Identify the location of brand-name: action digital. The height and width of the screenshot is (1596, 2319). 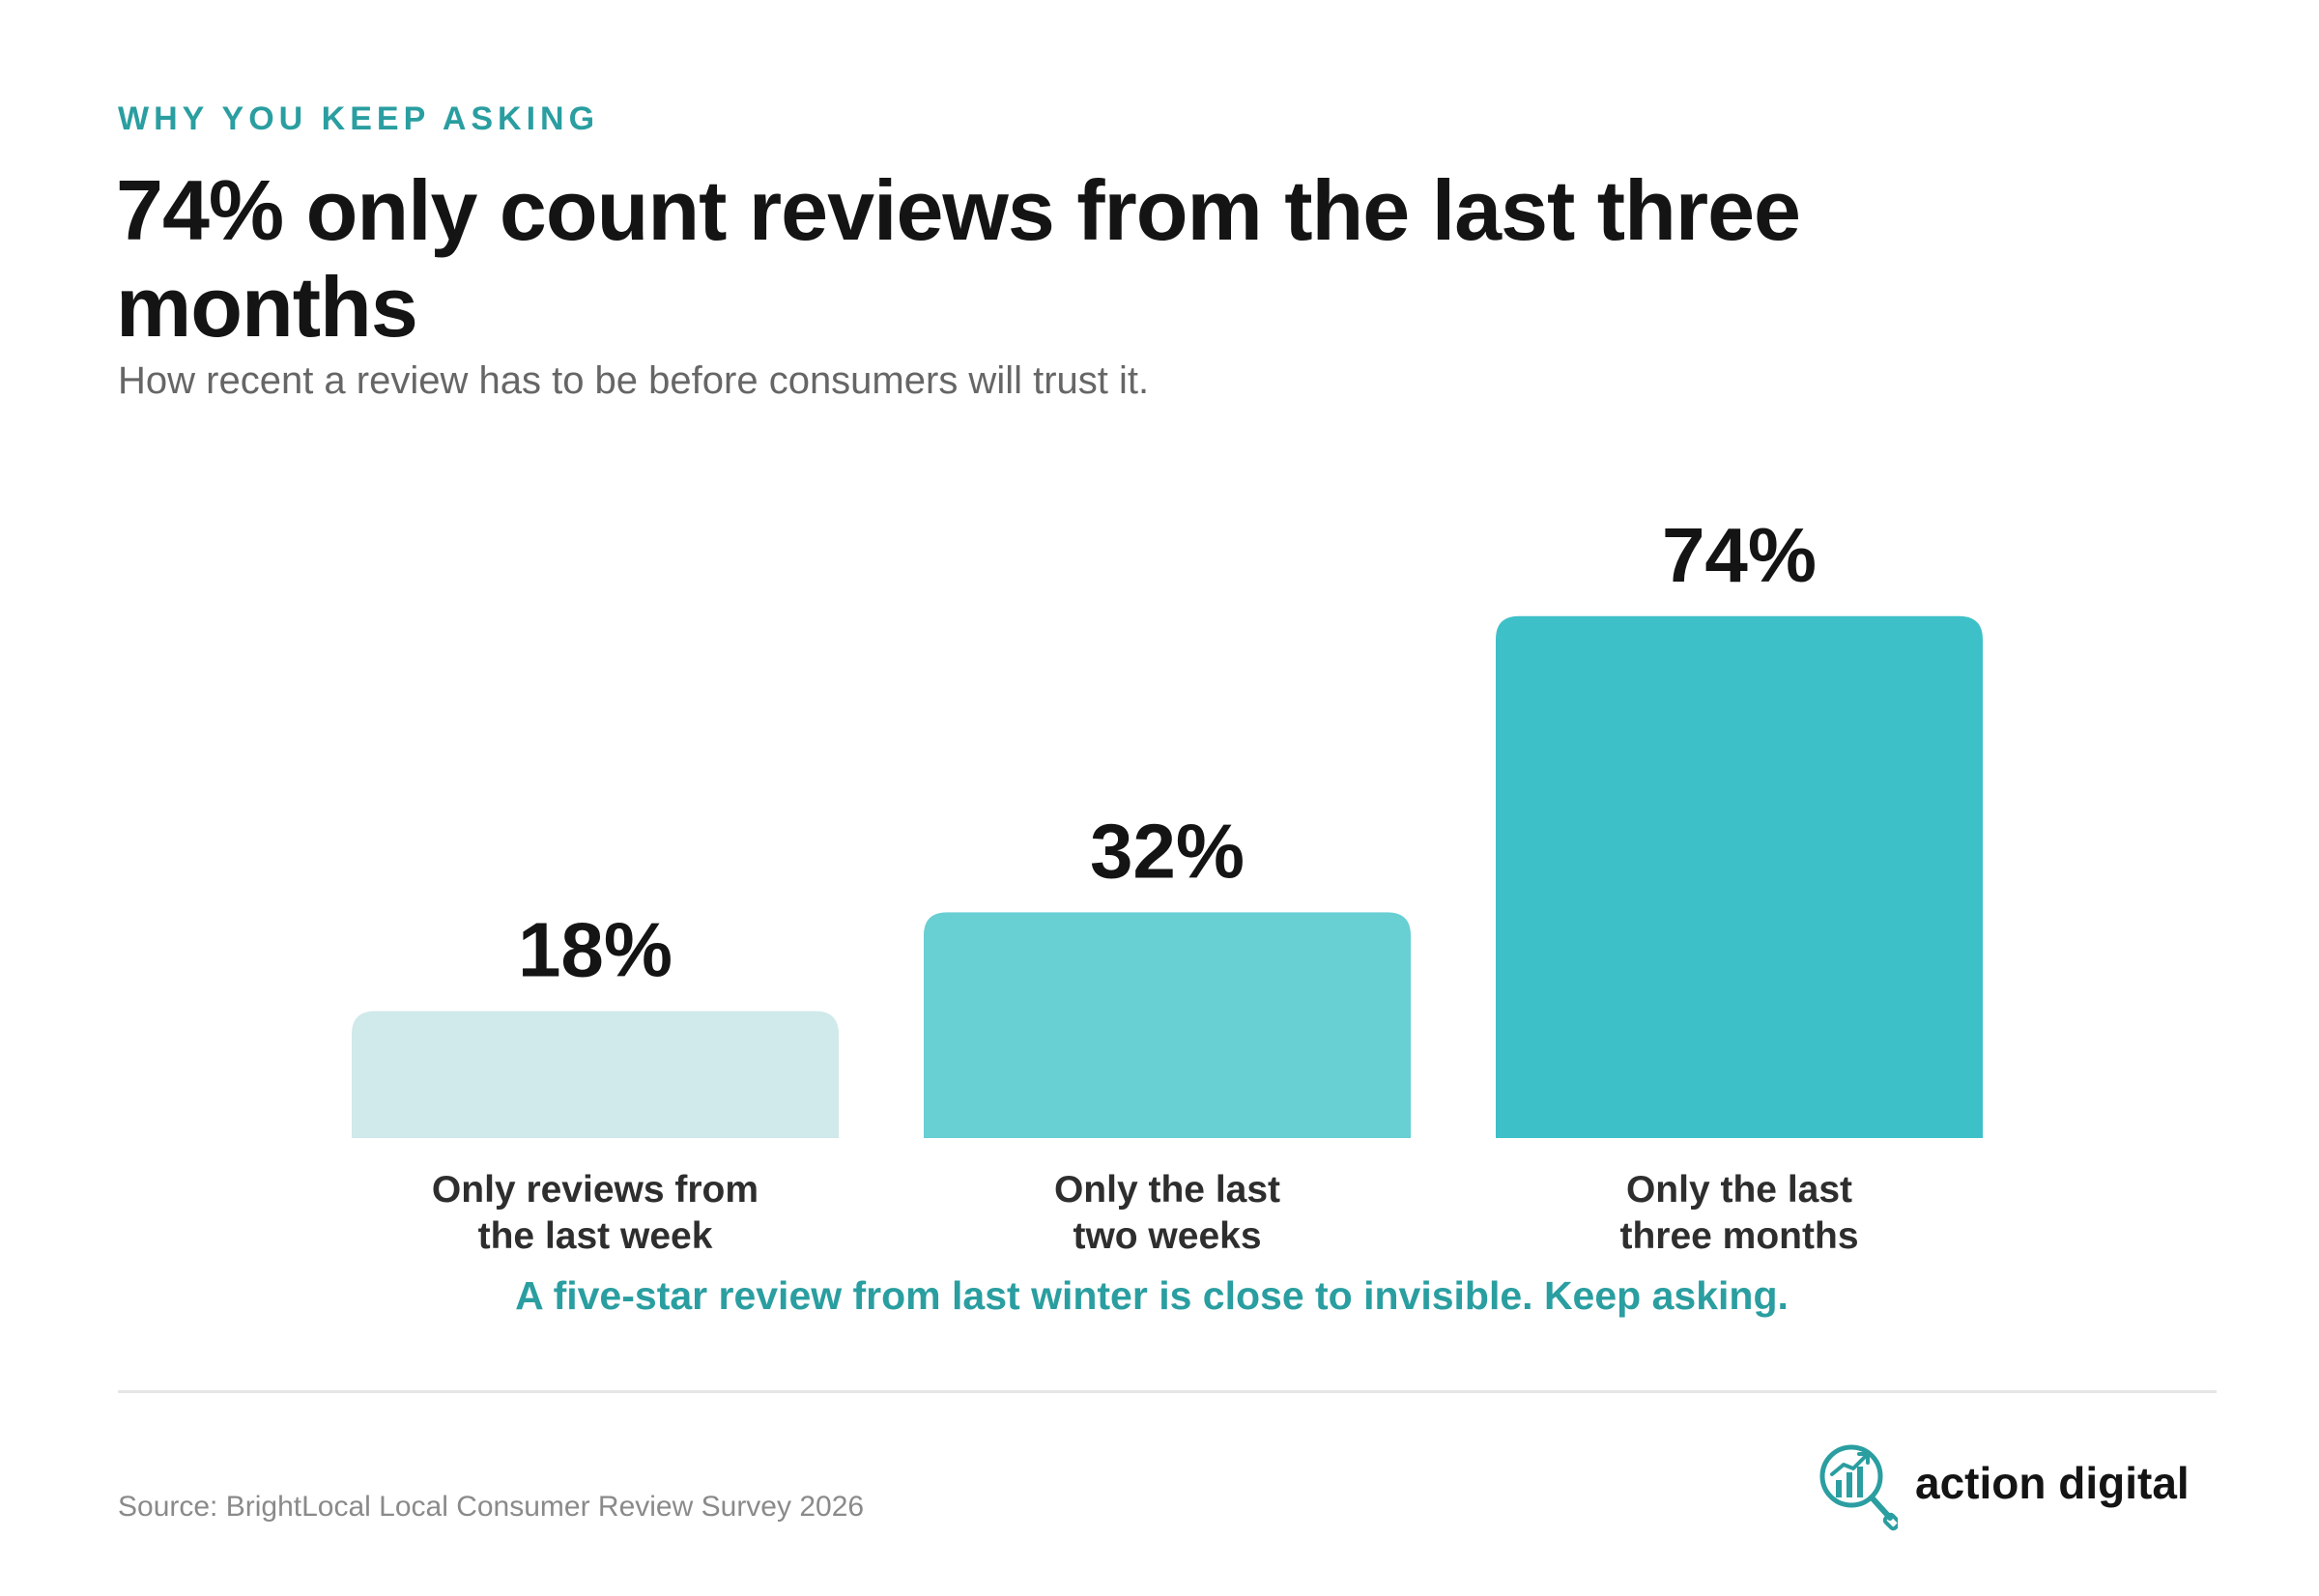
(2052, 1483).